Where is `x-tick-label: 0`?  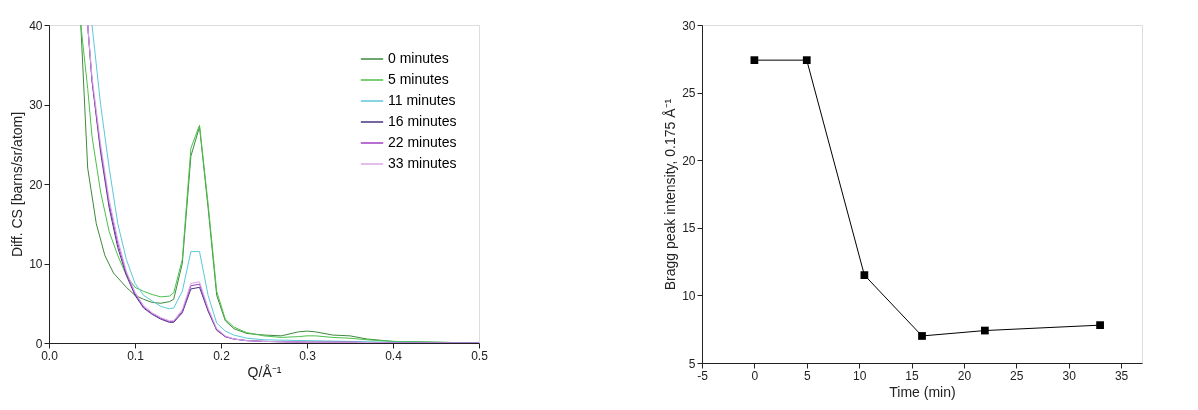 x-tick-label: 0 is located at coordinates (755, 375).